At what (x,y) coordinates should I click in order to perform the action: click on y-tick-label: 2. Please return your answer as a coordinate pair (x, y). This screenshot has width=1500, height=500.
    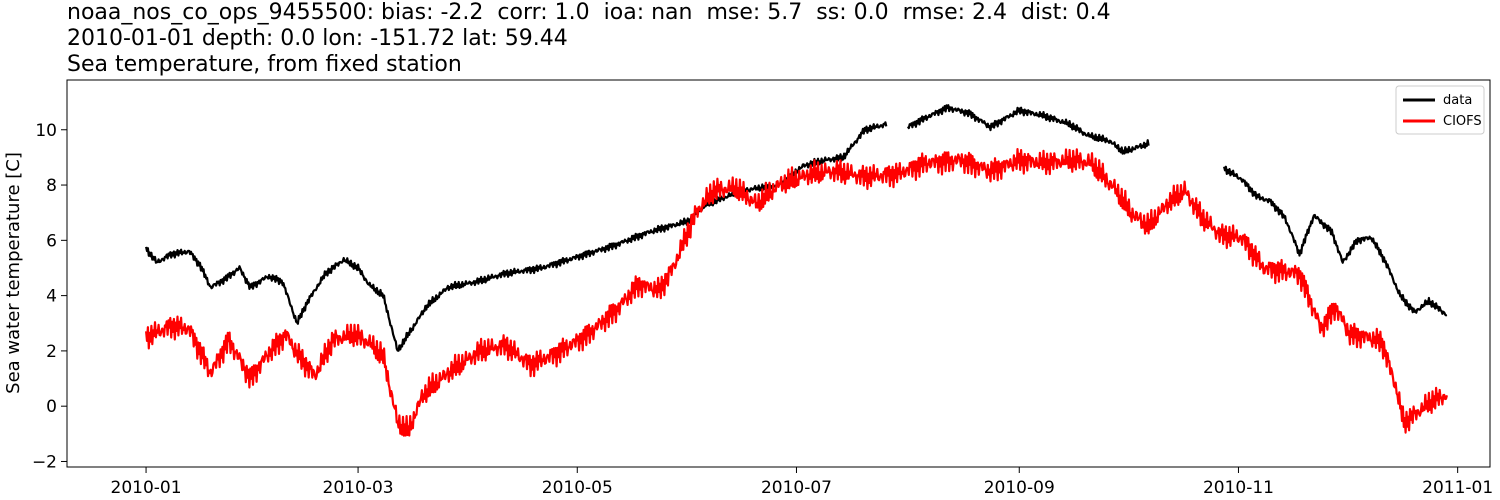
    Looking at the image, I should click on (51, 352).